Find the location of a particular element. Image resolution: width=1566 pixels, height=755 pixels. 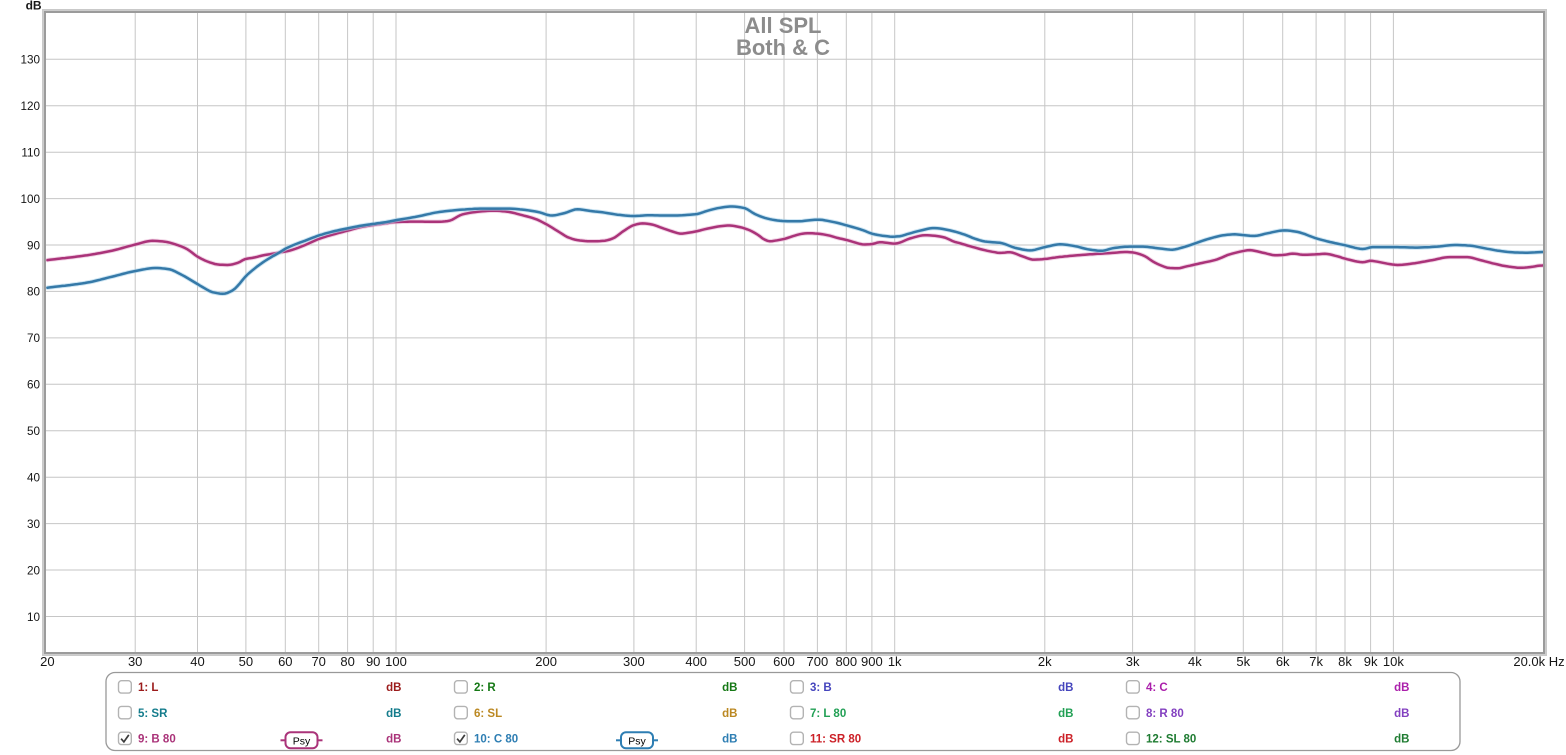

svg-text: 8: R 80 is located at coordinates (1165, 714).